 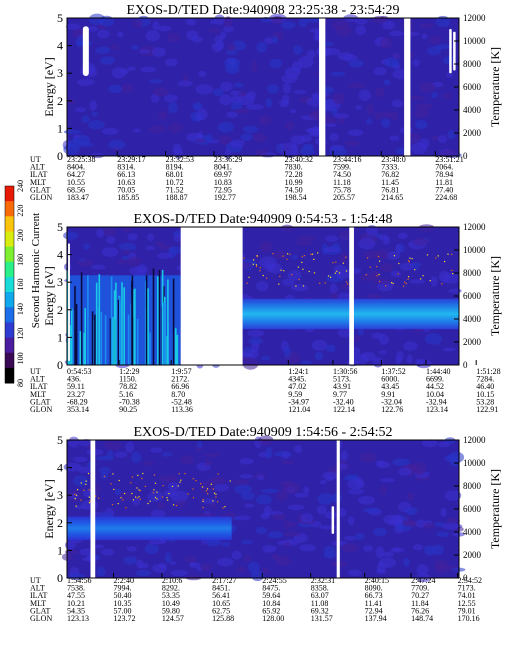 What do you see at coordinates (485, 386) in the screenshot?
I see `ephemeris-value: 46.40` at bounding box center [485, 386].